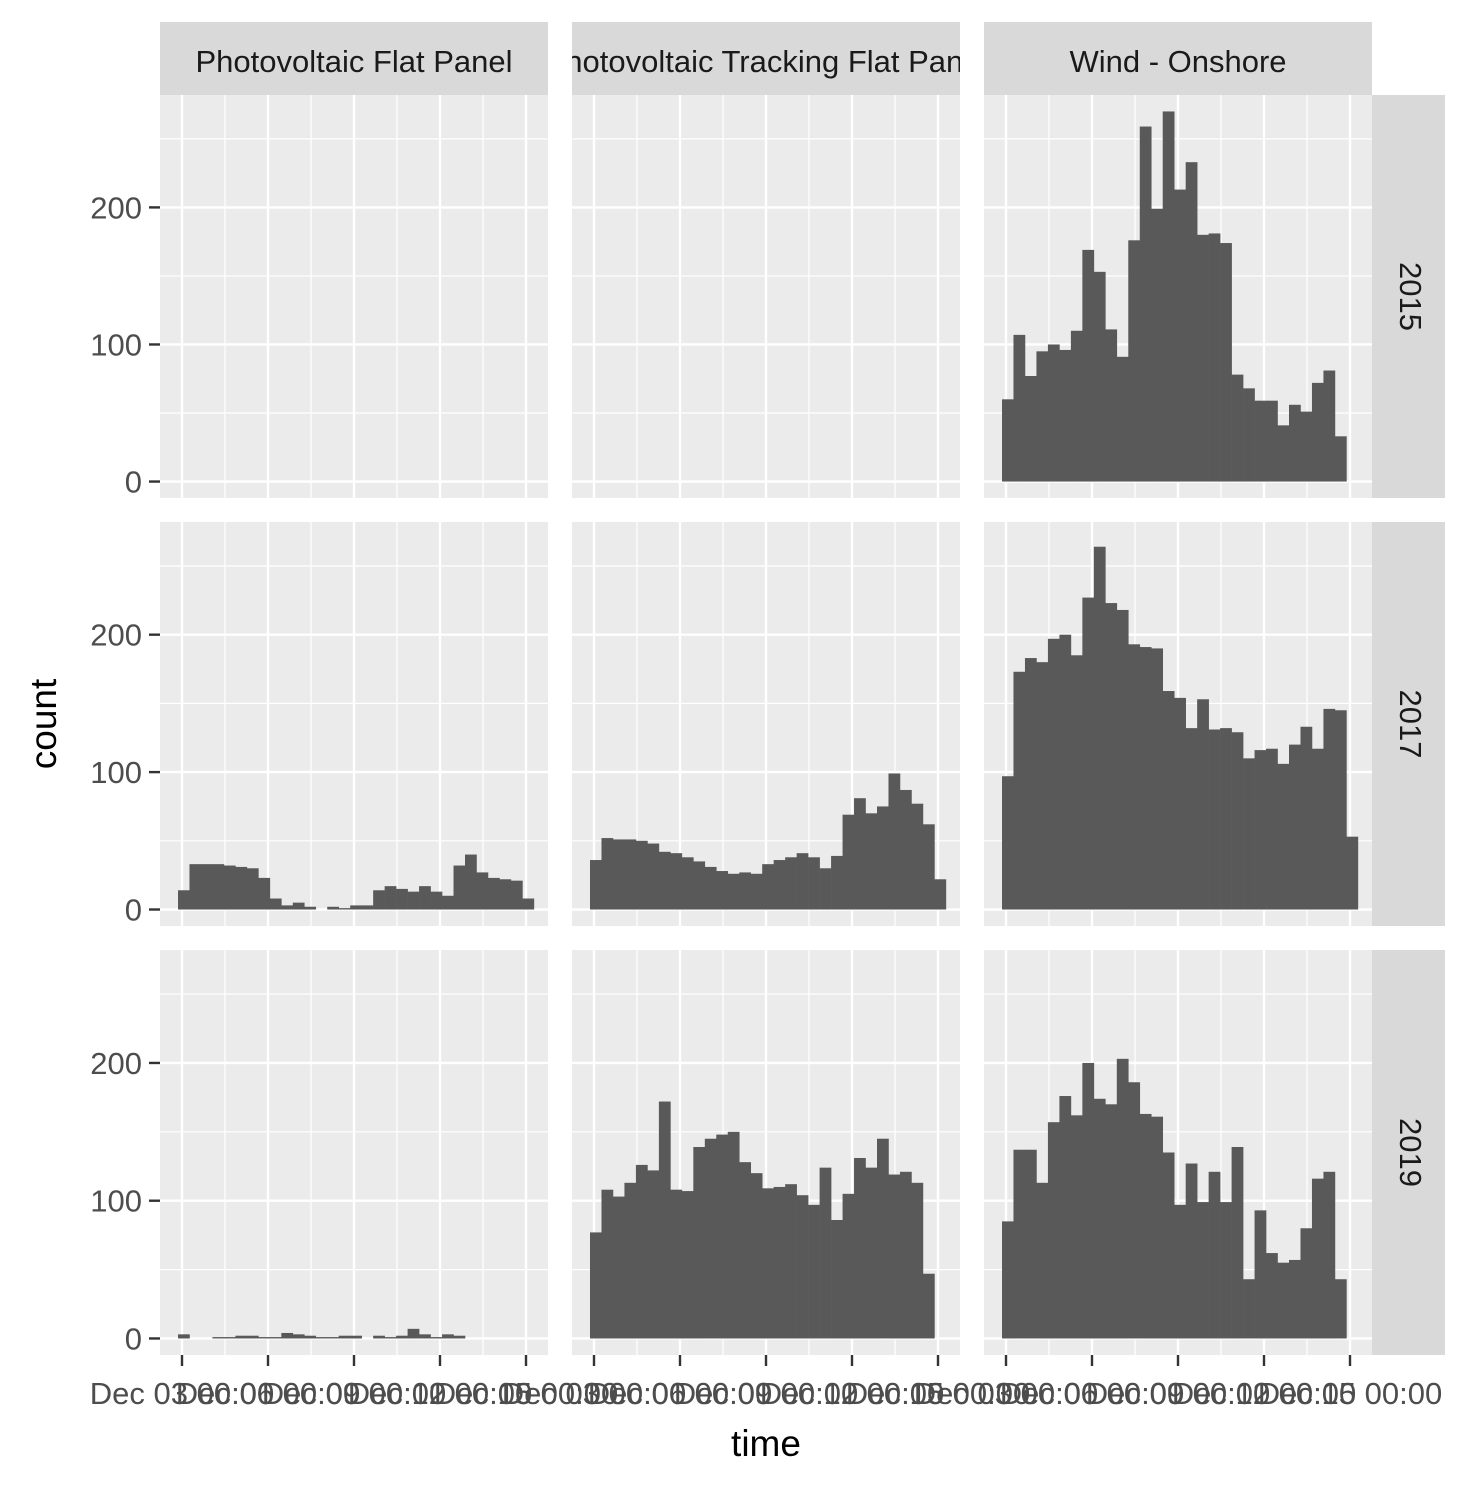 This screenshot has height=1490, width=1468. I want to click on x-tick-label: Dec 12 00:00, so click(852, 1393).